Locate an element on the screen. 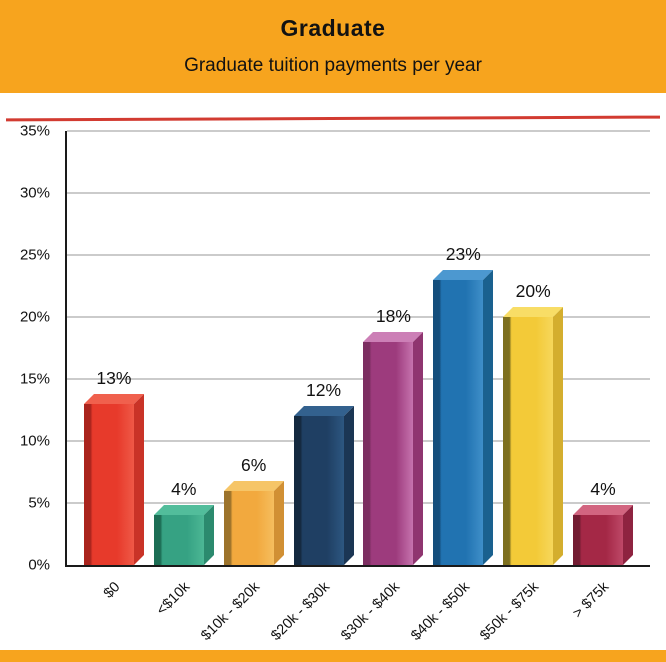 This screenshot has height=662, width=666. x-tick-label: $40k - $50k is located at coordinates (440, 611).